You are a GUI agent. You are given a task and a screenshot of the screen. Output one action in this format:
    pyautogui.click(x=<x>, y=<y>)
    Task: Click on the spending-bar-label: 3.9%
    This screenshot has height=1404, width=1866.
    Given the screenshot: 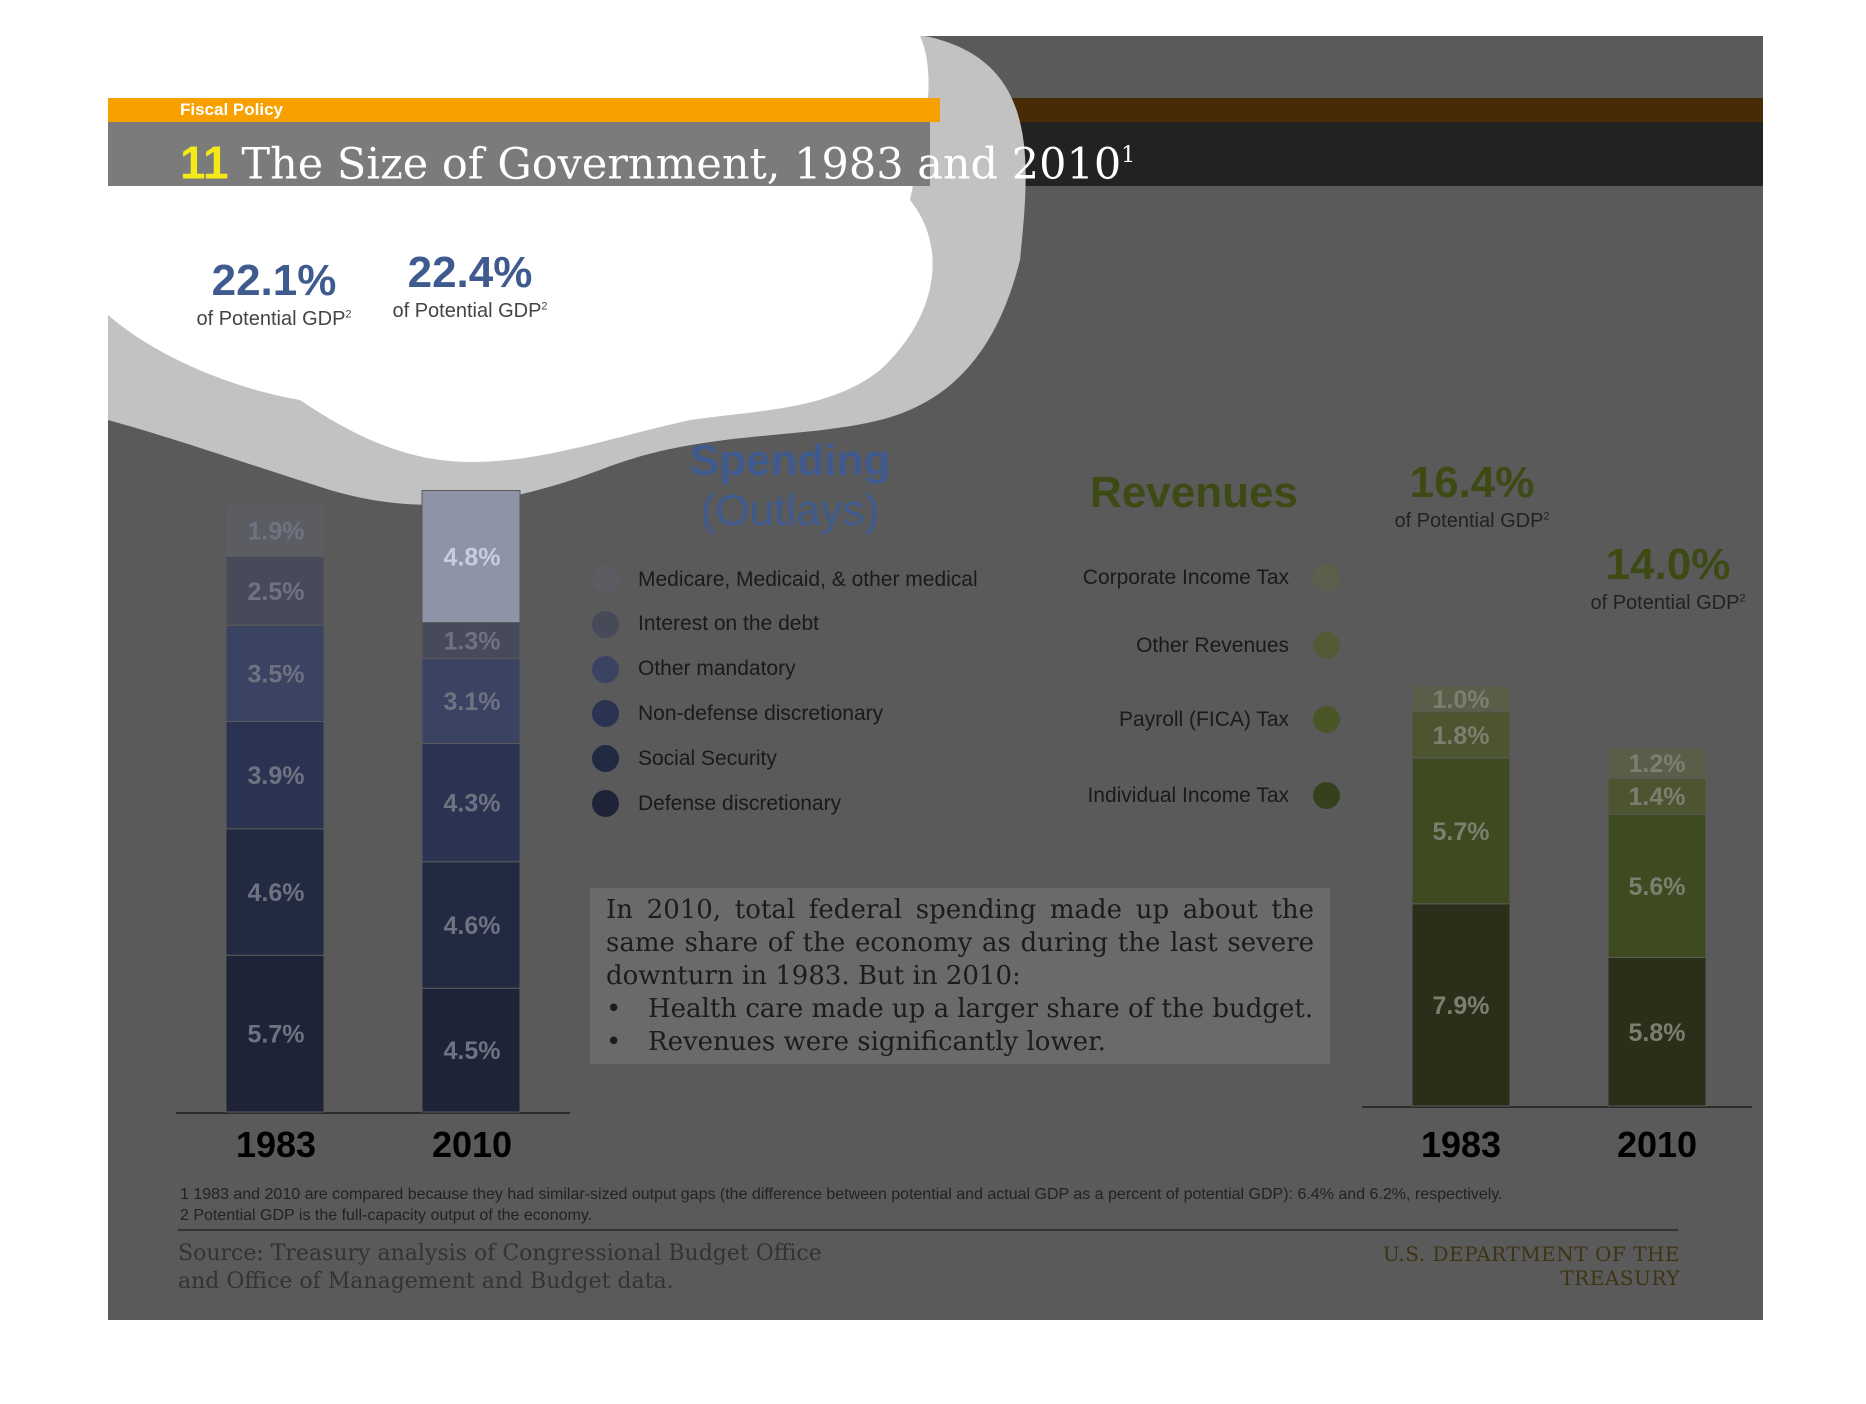 What is the action you would take?
    pyautogui.click(x=276, y=776)
    